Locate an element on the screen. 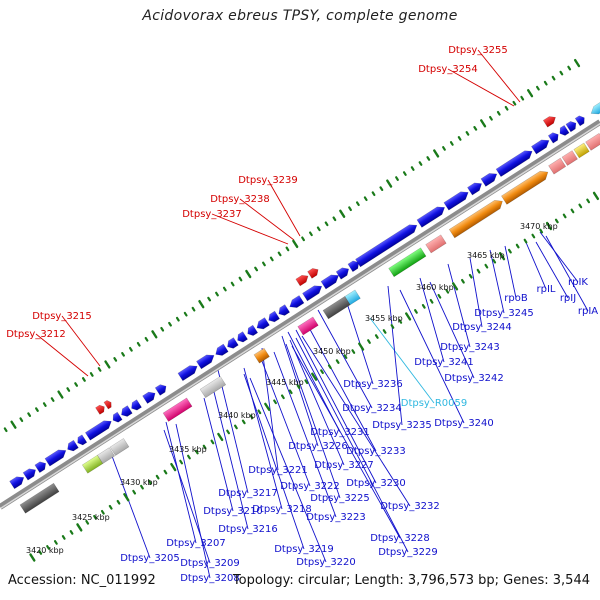 This screenshot has height=600, width=600. blue-gene-label: Dtpsy_3221 is located at coordinates (278, 470).